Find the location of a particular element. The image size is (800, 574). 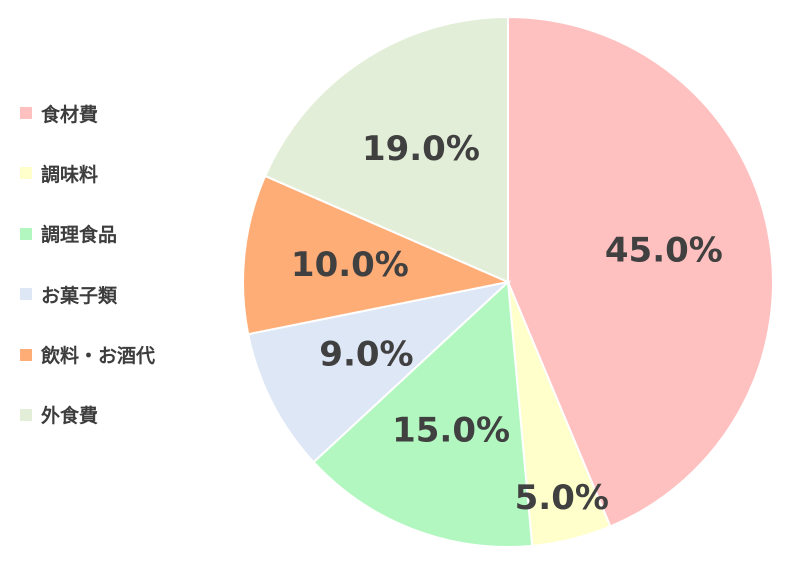

legend-item: 調理食品 is located at coordinates (125, 234).